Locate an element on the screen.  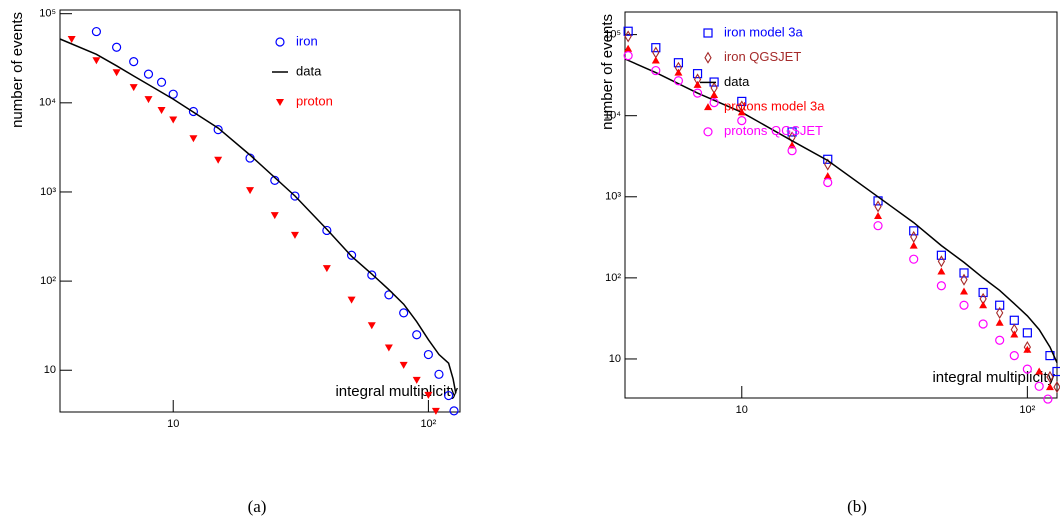
caption: (a) is located at coordinates (257, 506).